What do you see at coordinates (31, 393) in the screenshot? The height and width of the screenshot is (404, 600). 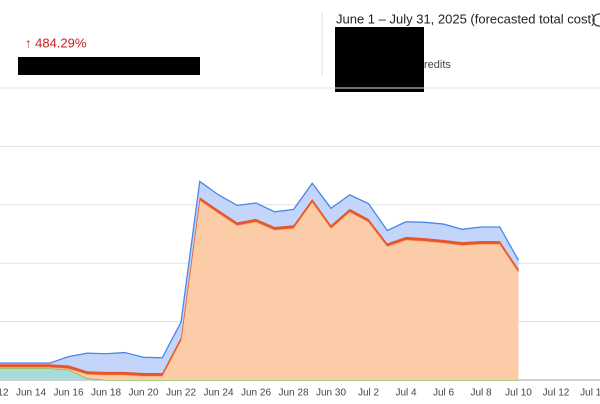 I see `x-tick-label: Jun 14` at bounding box center [31, 393].